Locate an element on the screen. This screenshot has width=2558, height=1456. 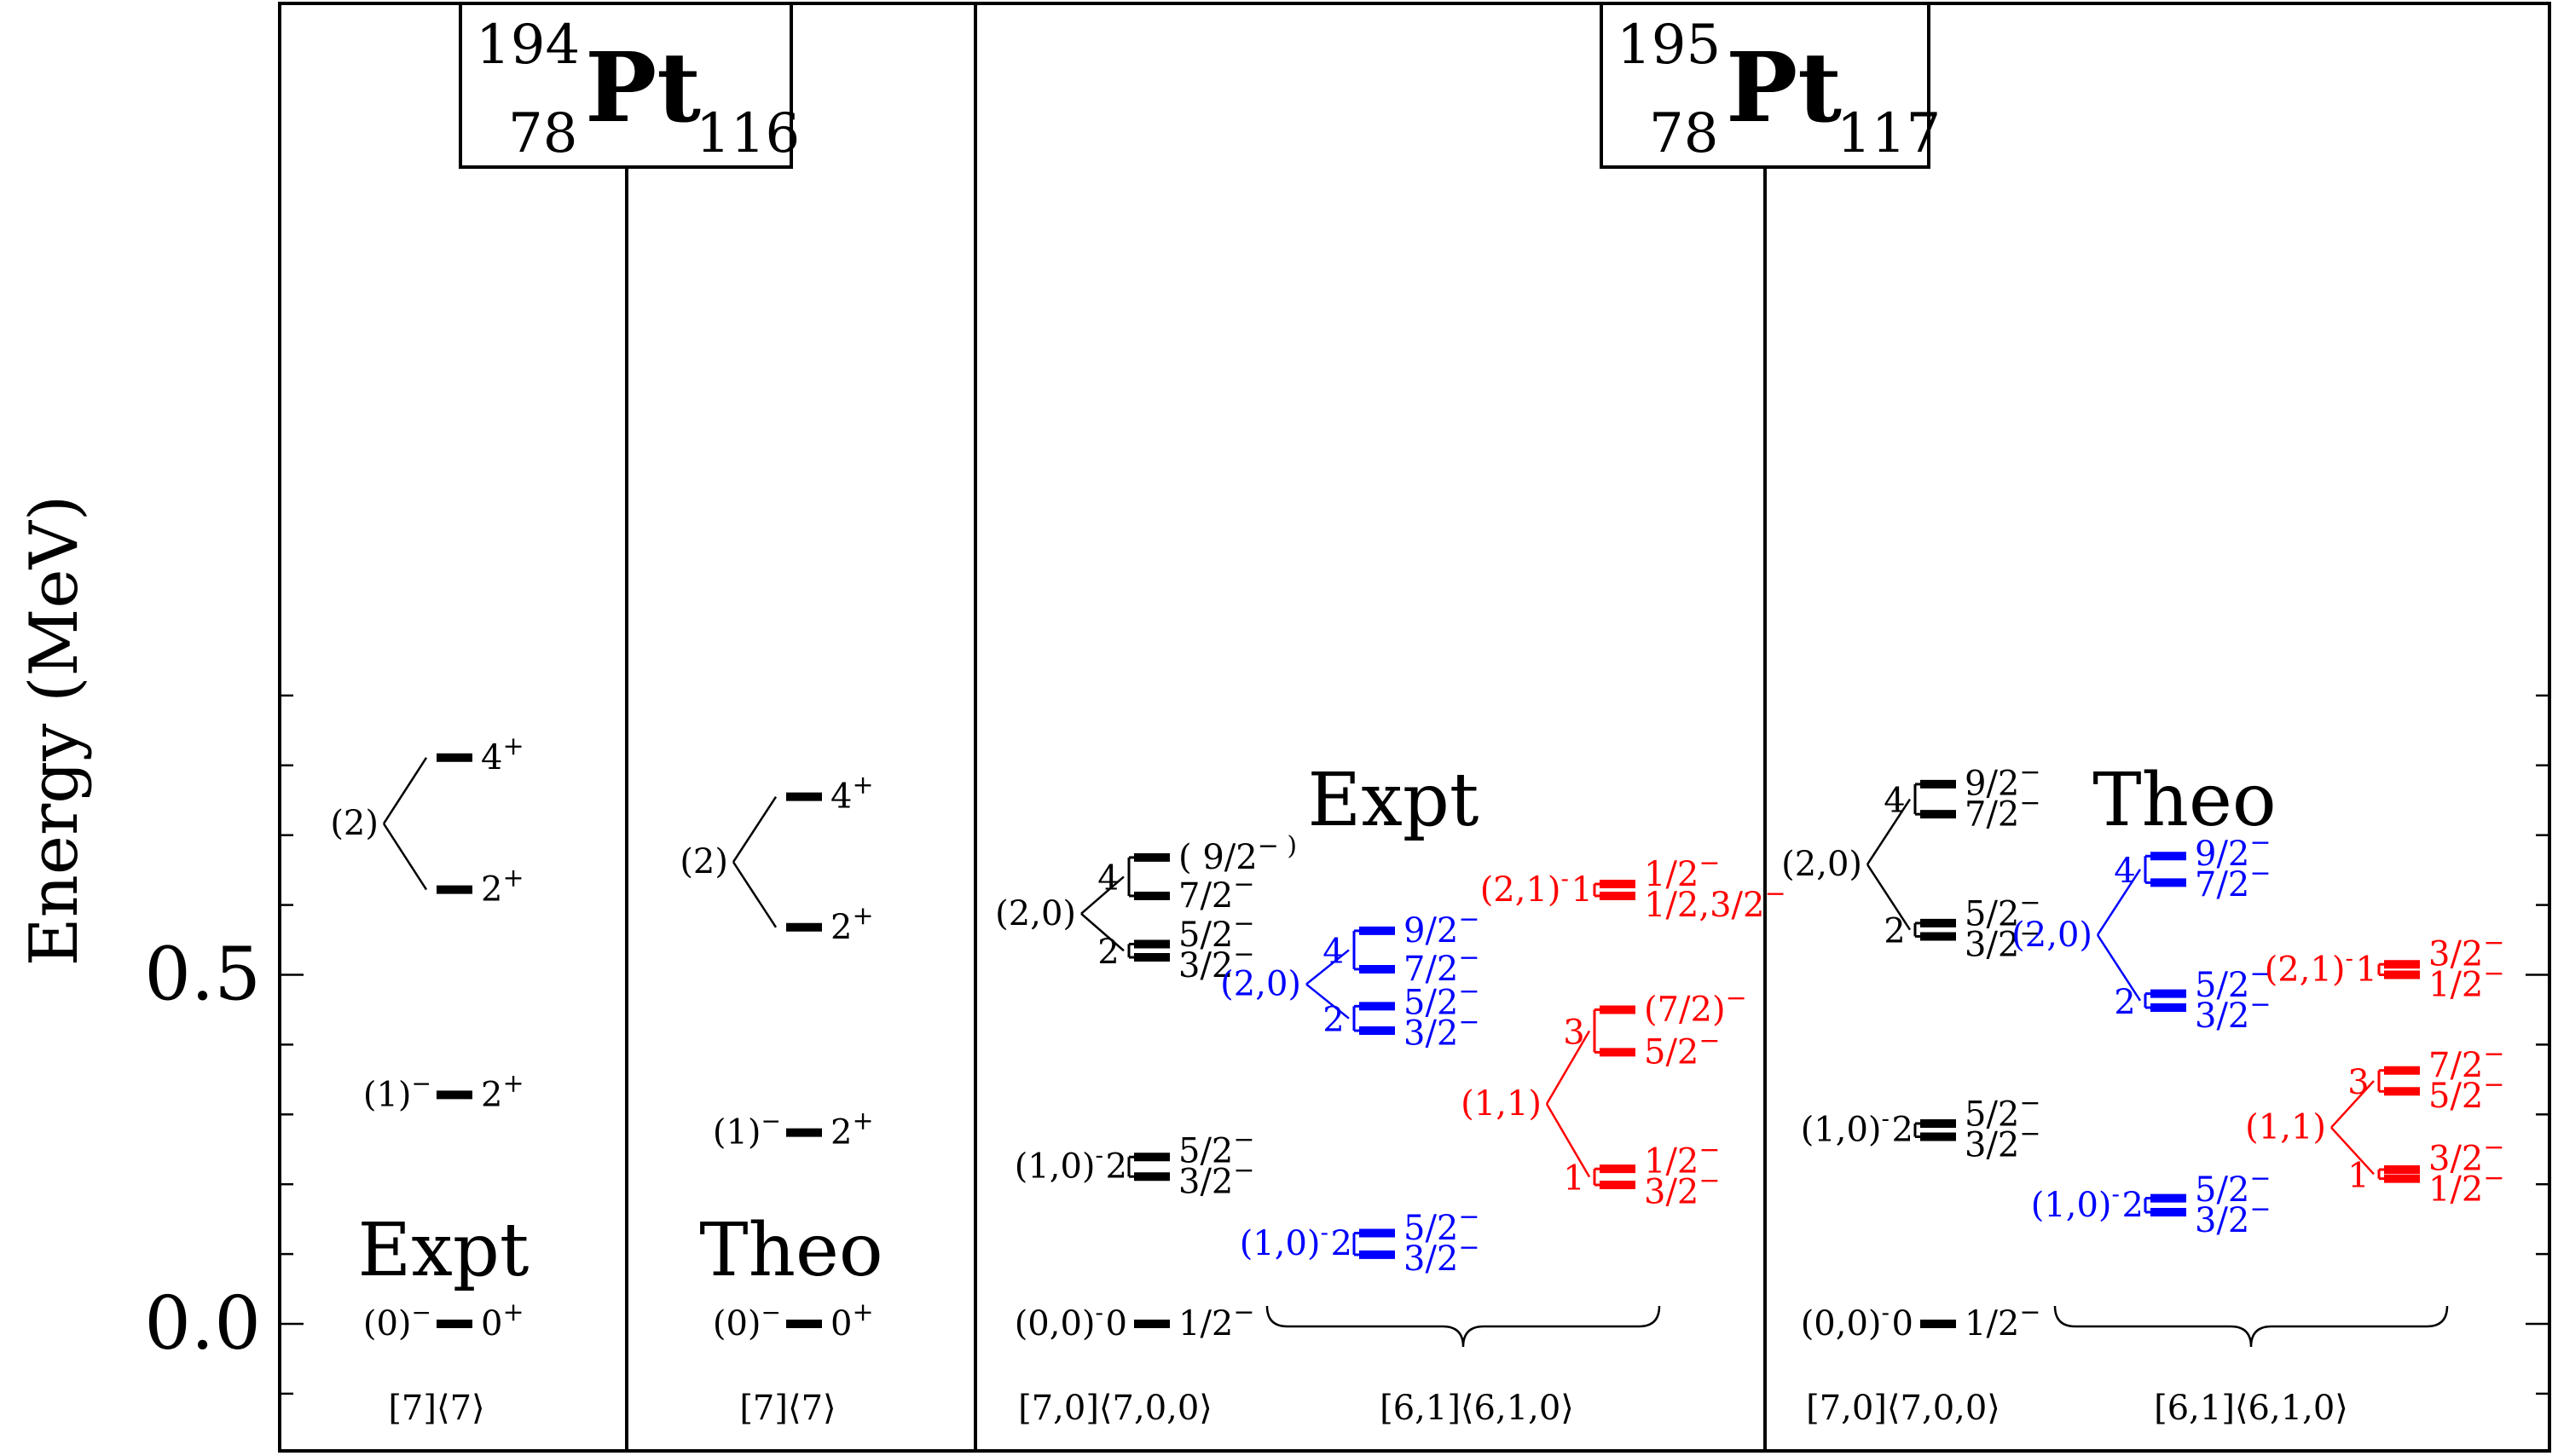
y-tick-label: 0.0 is located at coordinates (202, 1323).